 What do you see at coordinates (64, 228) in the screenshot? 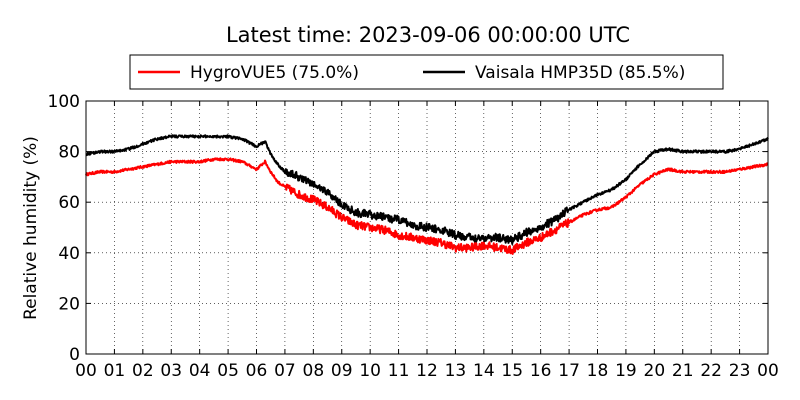
I see `y-tick-labels: 0 20 40 60 80 100` at bounding box center [64, 228].